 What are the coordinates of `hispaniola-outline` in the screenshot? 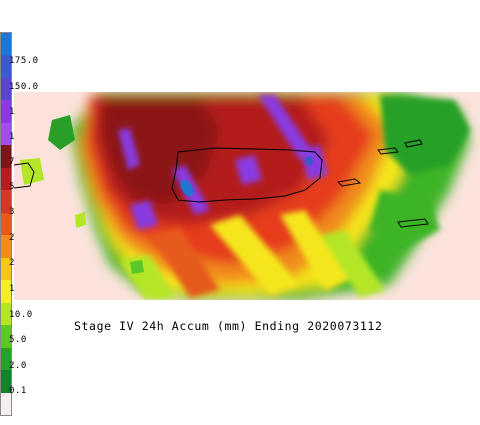 It's located at (24, 175).